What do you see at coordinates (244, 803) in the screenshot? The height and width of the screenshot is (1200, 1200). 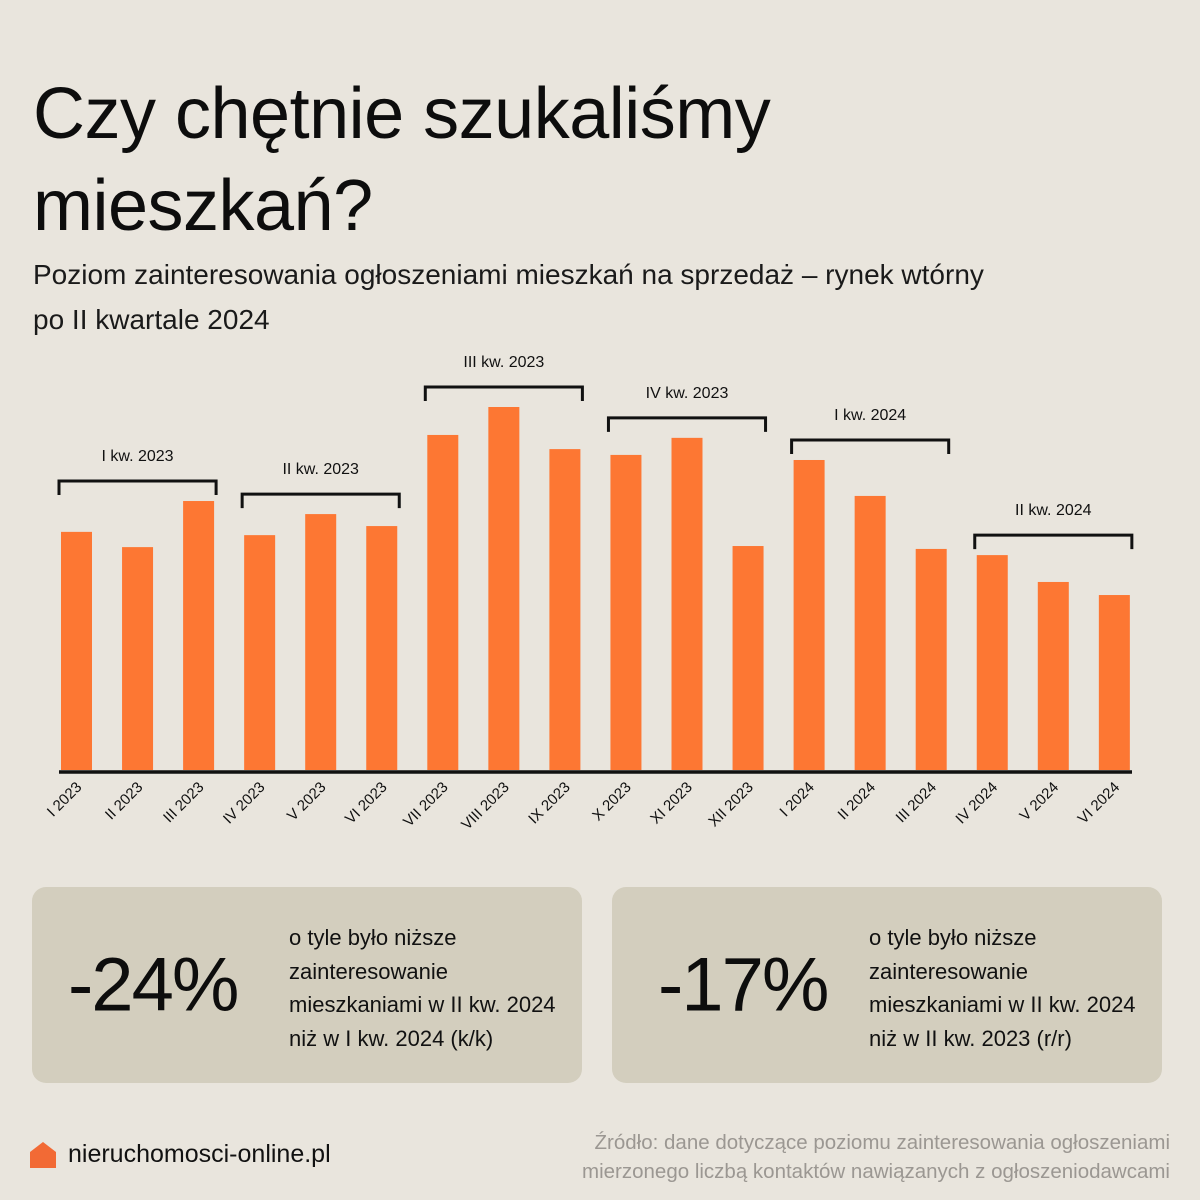 I see `x-tick-label: IV 2023` at bounding box center [244, 803].